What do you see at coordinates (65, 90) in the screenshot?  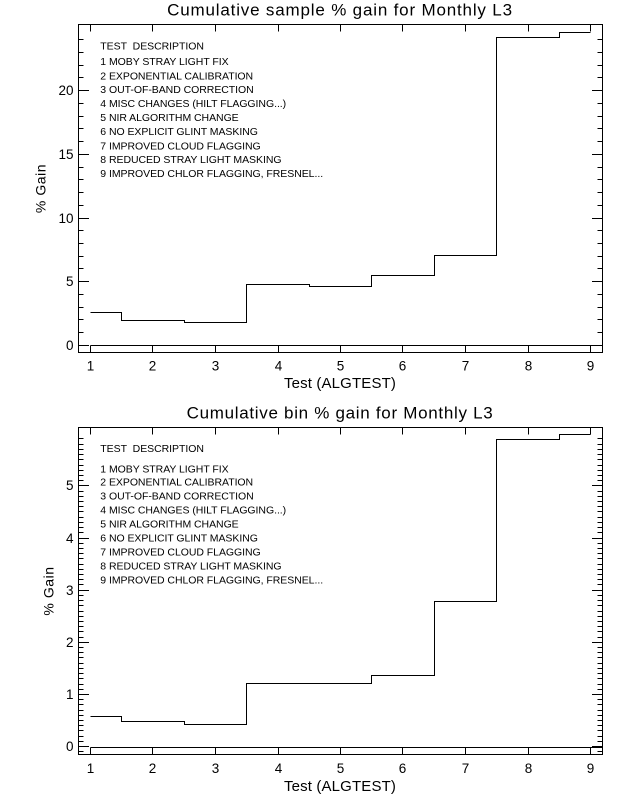 I see `svg-text: 20` at bounding box center [65, 90].